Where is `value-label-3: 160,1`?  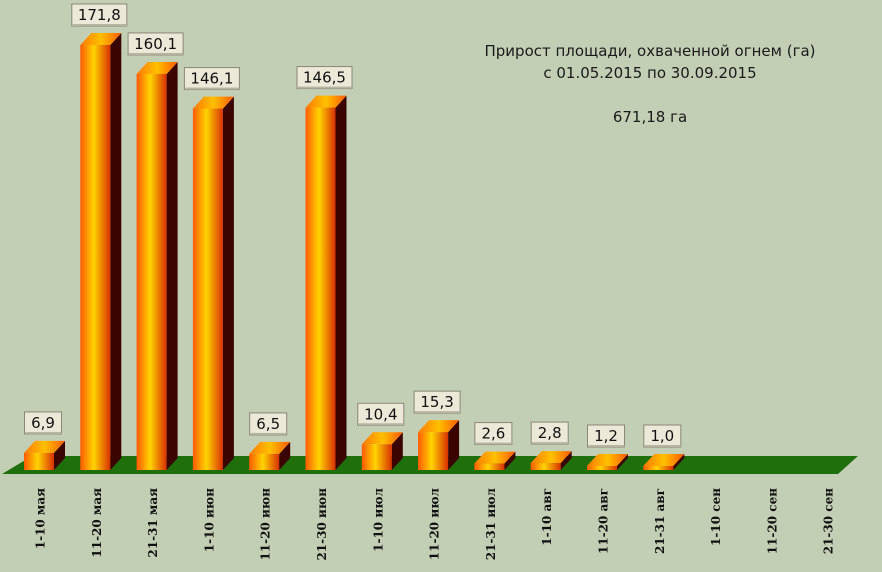 value-label-3: 160,1 is located at coordinates (155, 44).